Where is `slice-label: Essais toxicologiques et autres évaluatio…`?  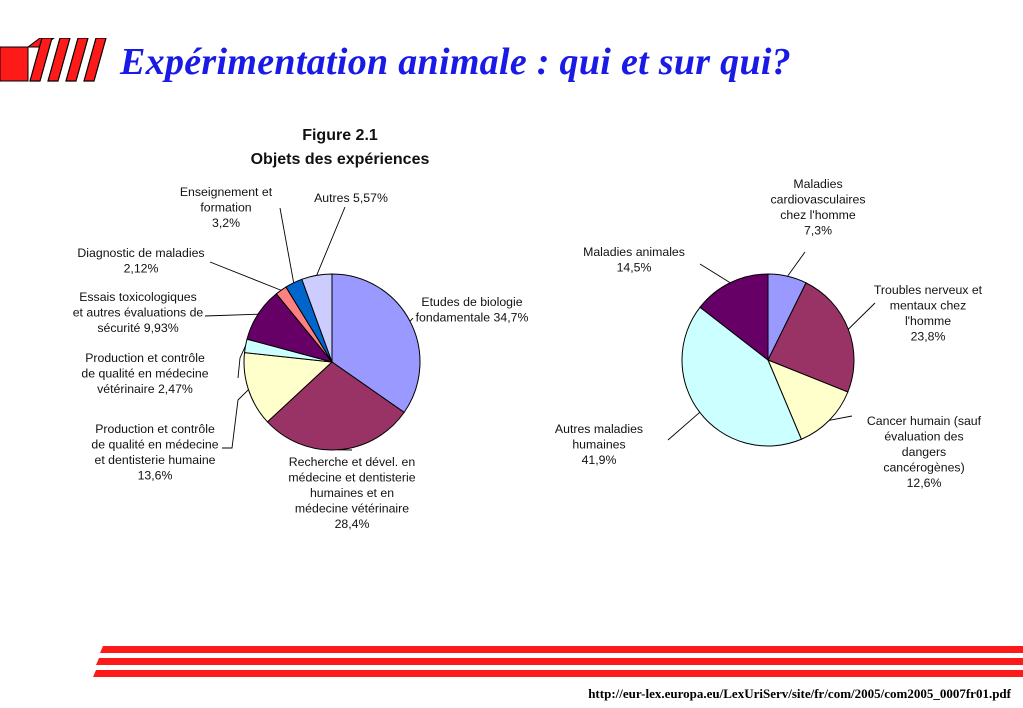 slice-label: Essais toxicologiques et autres évaluatio… is located at coordinates (138, 312).